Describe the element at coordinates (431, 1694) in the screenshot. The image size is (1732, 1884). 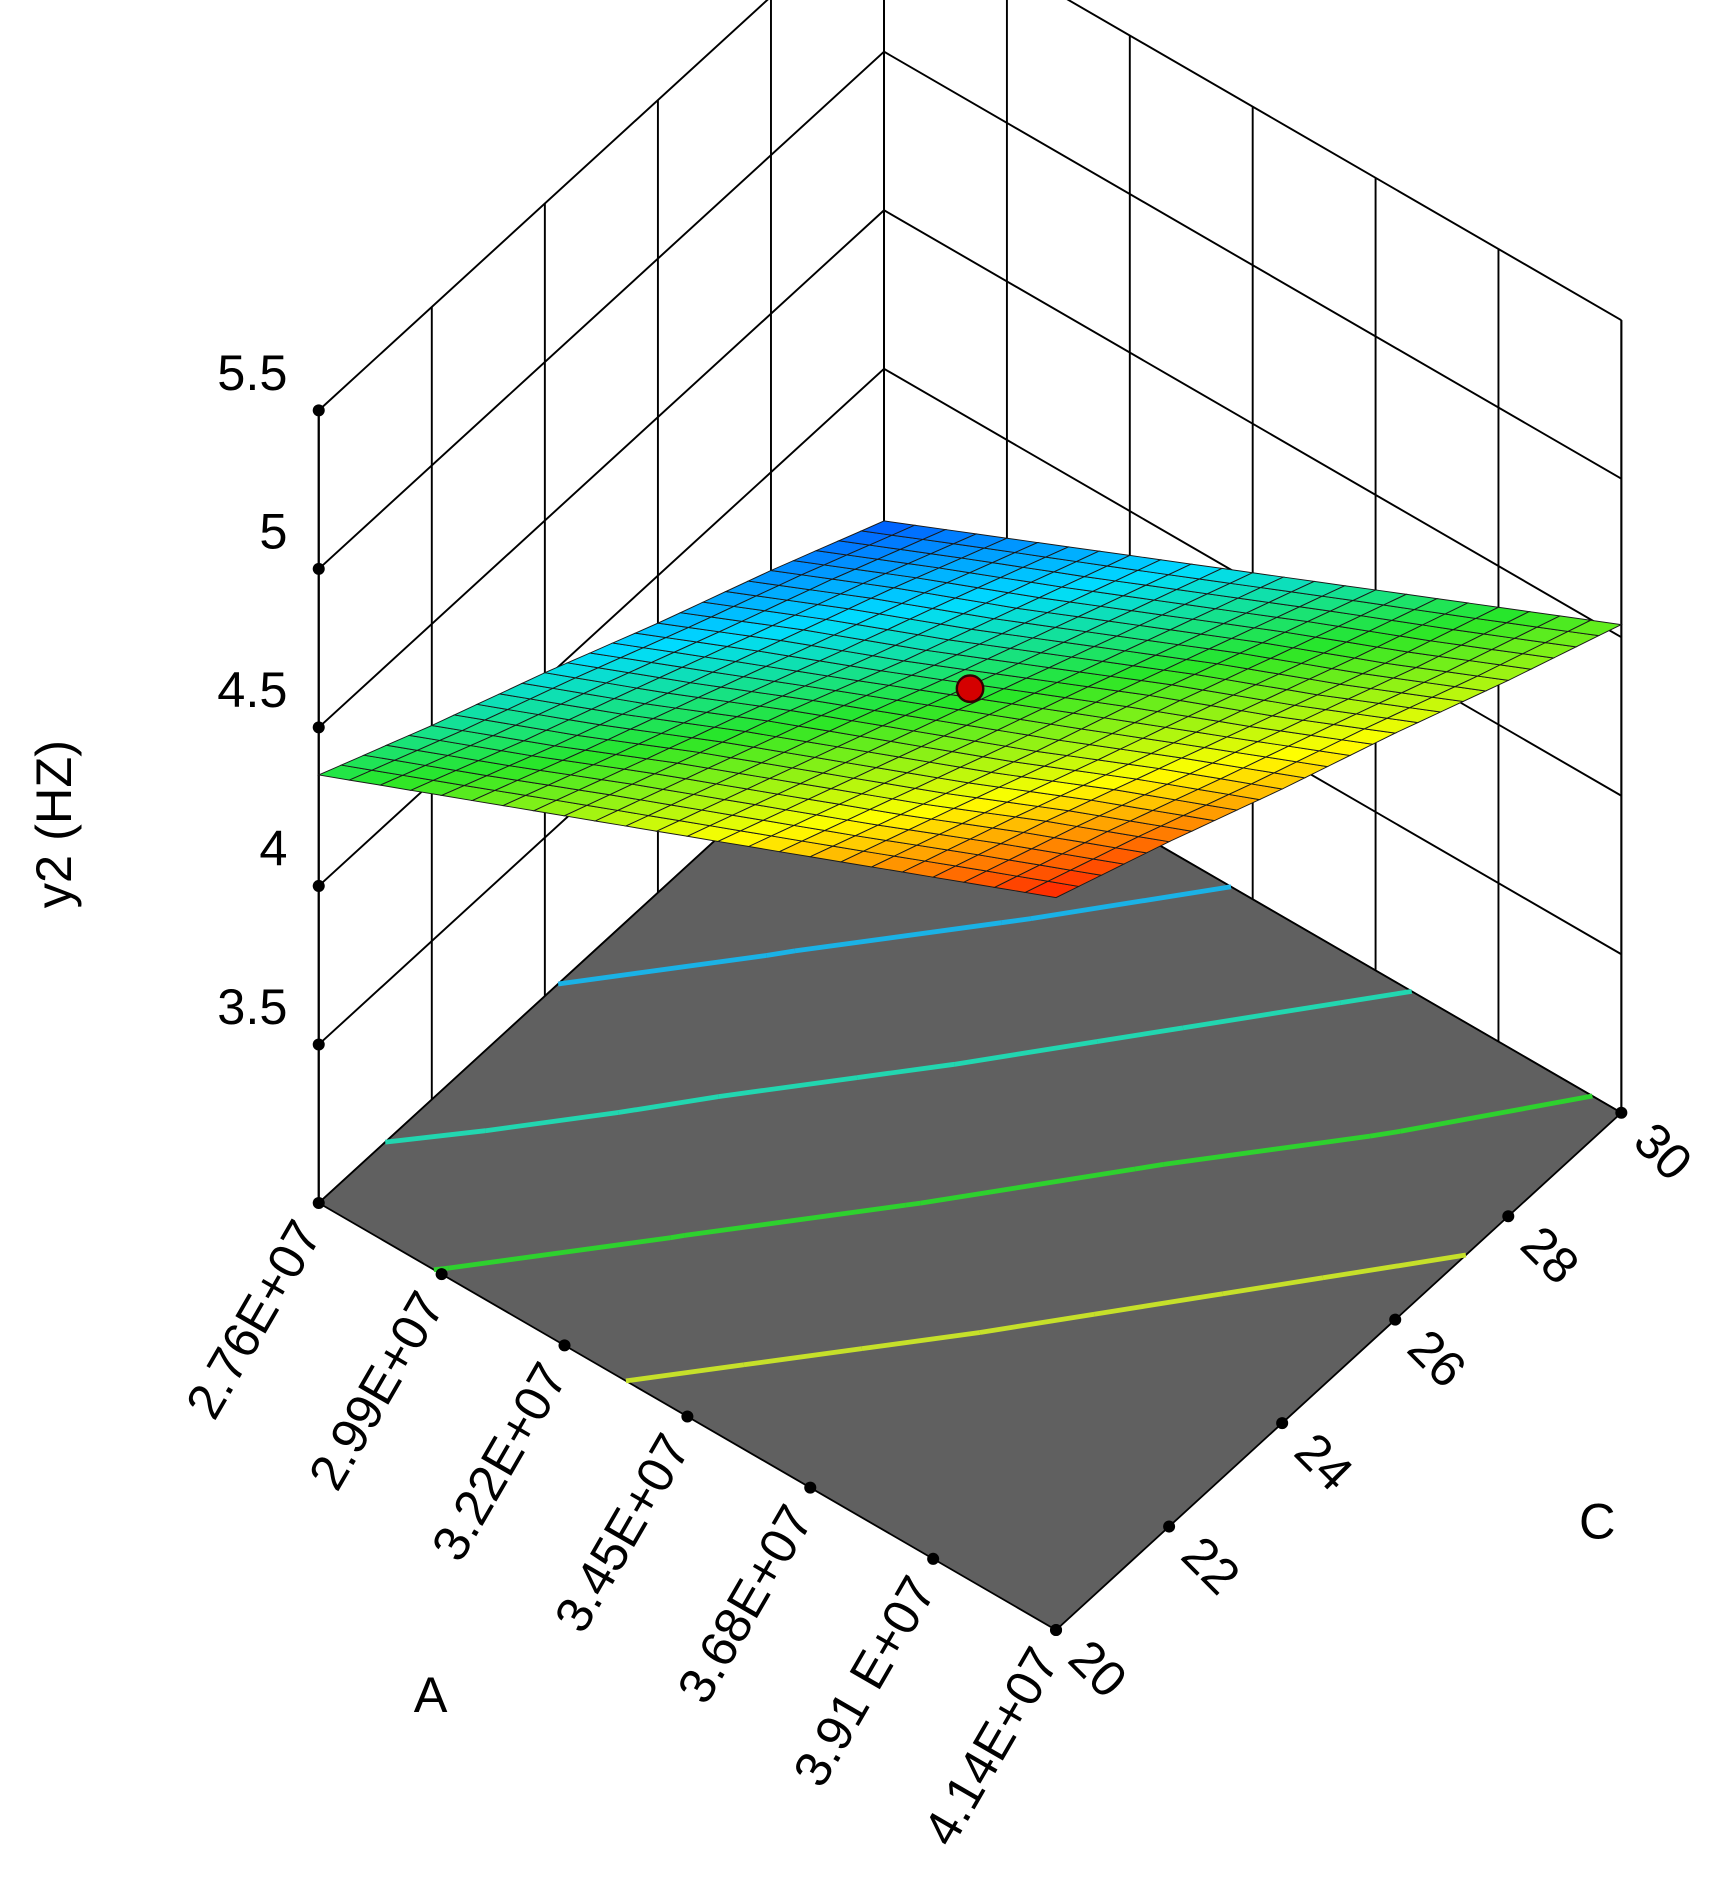
I see `x-axis-label: A` at that location.